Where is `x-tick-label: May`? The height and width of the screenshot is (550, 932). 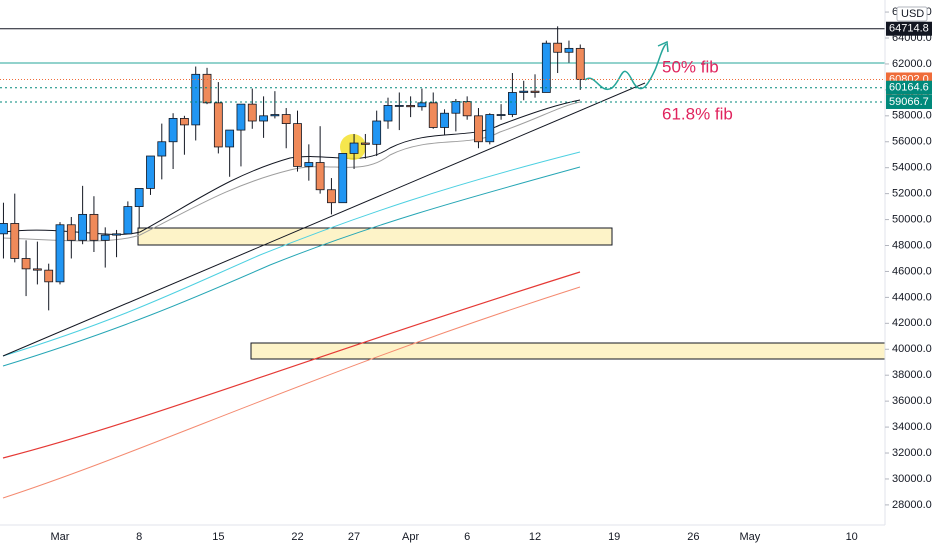 x-tick-label: May is located at coordinates (750, 537).